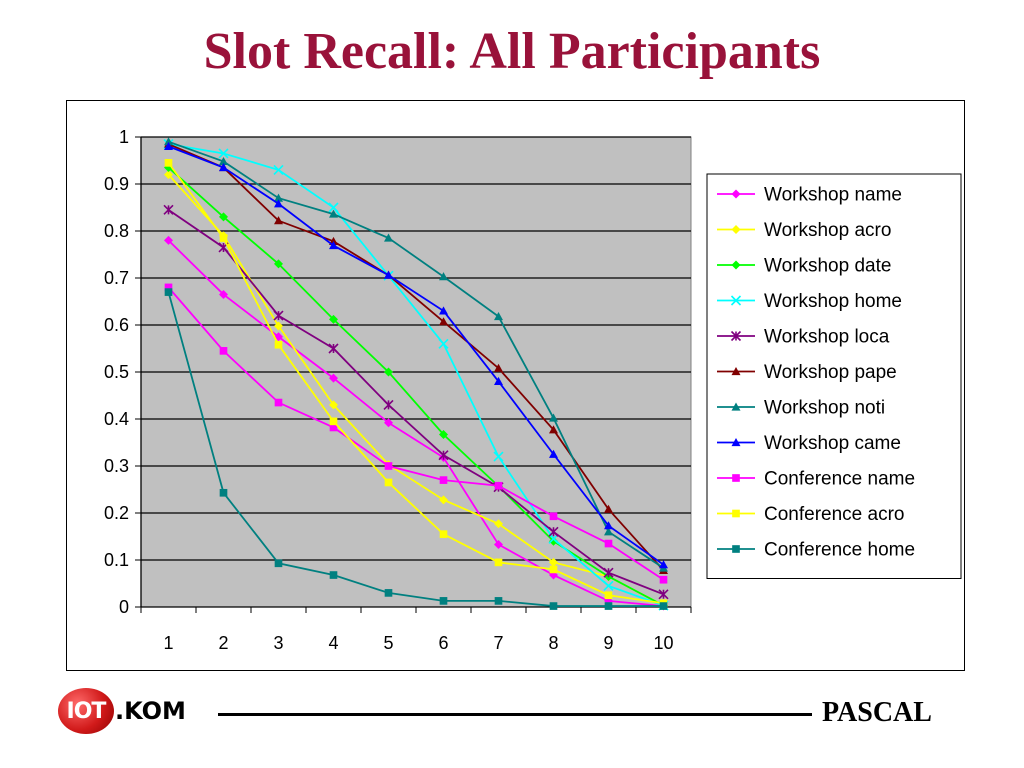 Image resolution: width=1024 pixels, height=768 pixels. I want to click on y-tick-label: 0.7, so click(116, 278).